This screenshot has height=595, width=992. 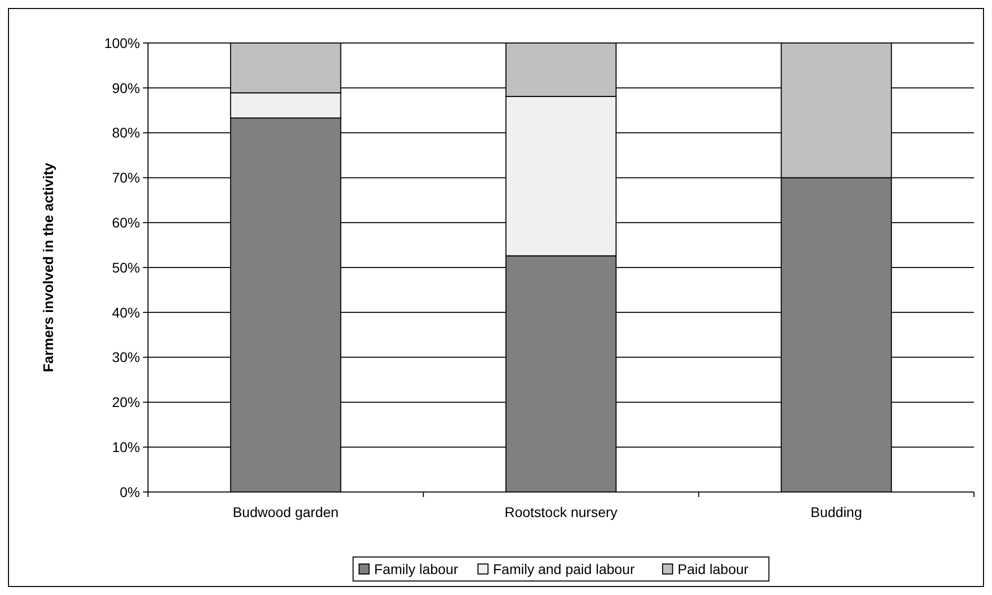 I want to click on y-tick-label: 60%, so click(x=126, y=222).